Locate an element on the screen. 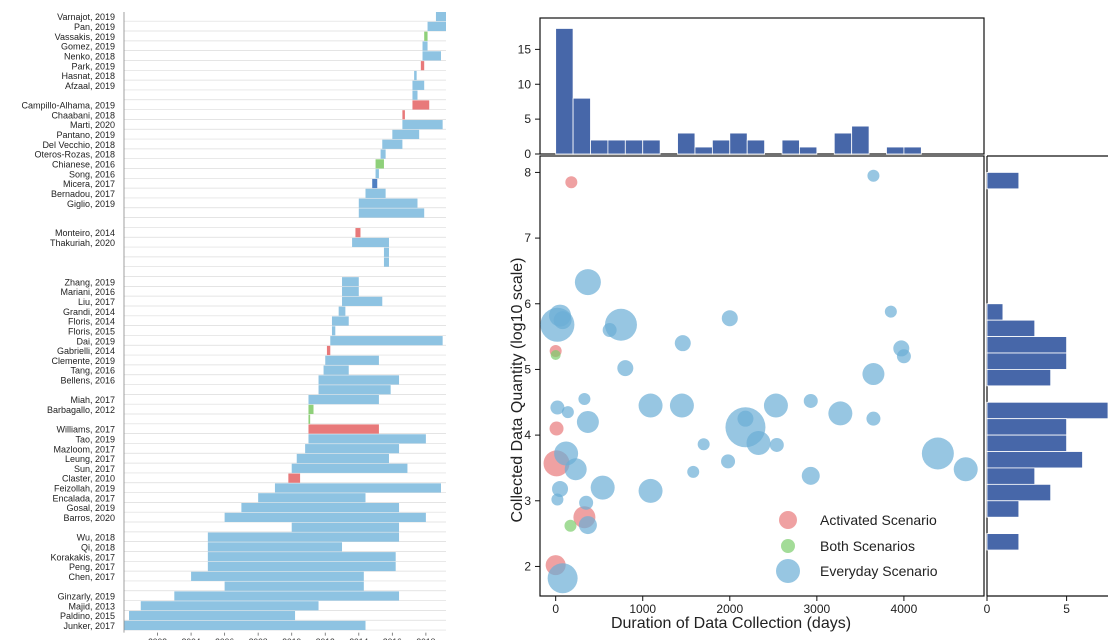 The height and width of the screenshot is (640, 1108). timeline-row-label: Pantano, 2019 is located at coordinates (85, 135).